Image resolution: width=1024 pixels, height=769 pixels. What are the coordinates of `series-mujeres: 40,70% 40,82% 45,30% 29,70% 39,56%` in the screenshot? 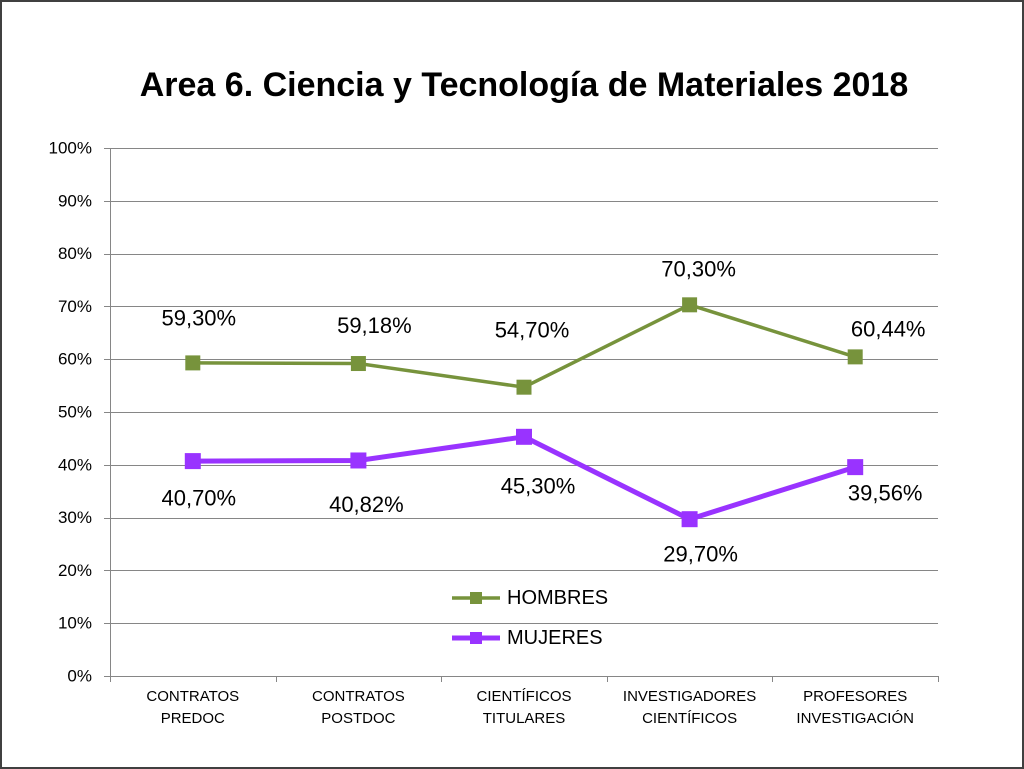 It's located at (542, 497).